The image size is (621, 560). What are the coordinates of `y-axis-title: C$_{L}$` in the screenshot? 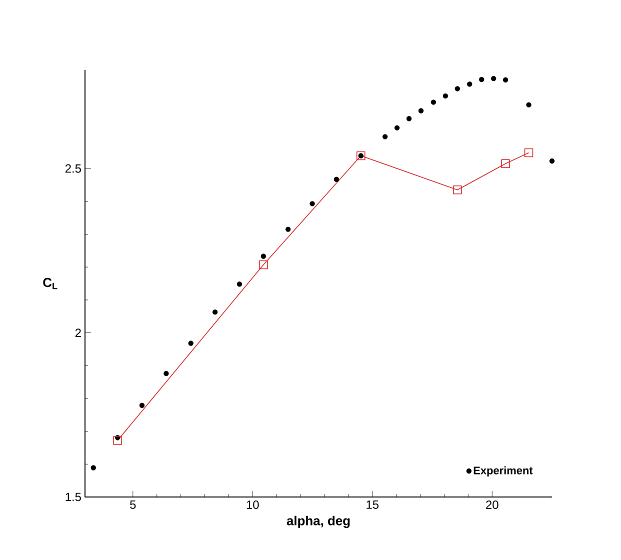 It's located at (50, 284).